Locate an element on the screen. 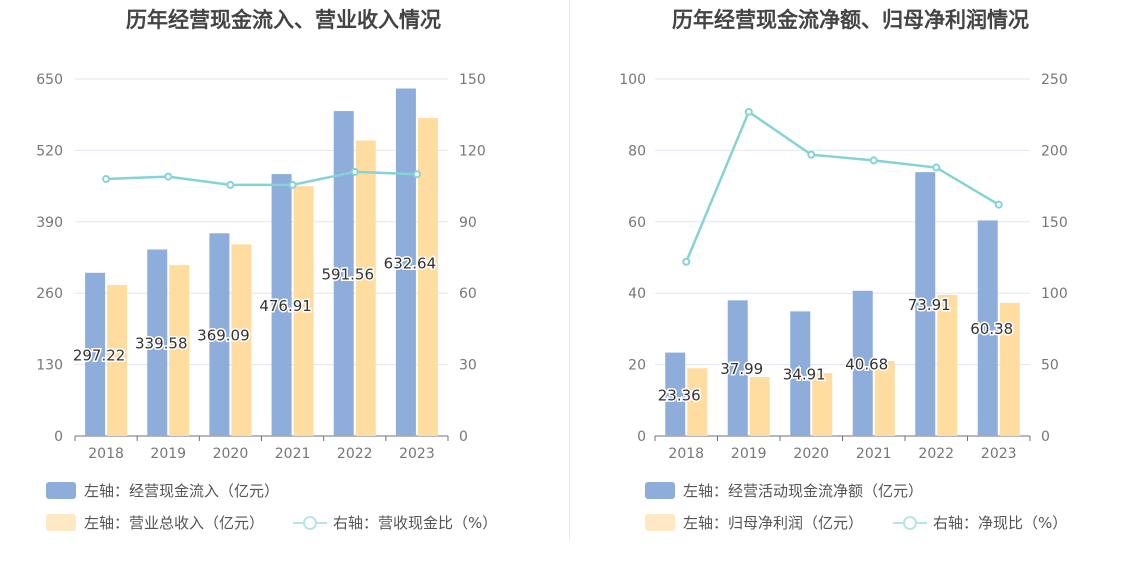 The height and width of the screenshot is (582, 1134). right-axis-tick-label: 30 is located at coordinates (468, 366).